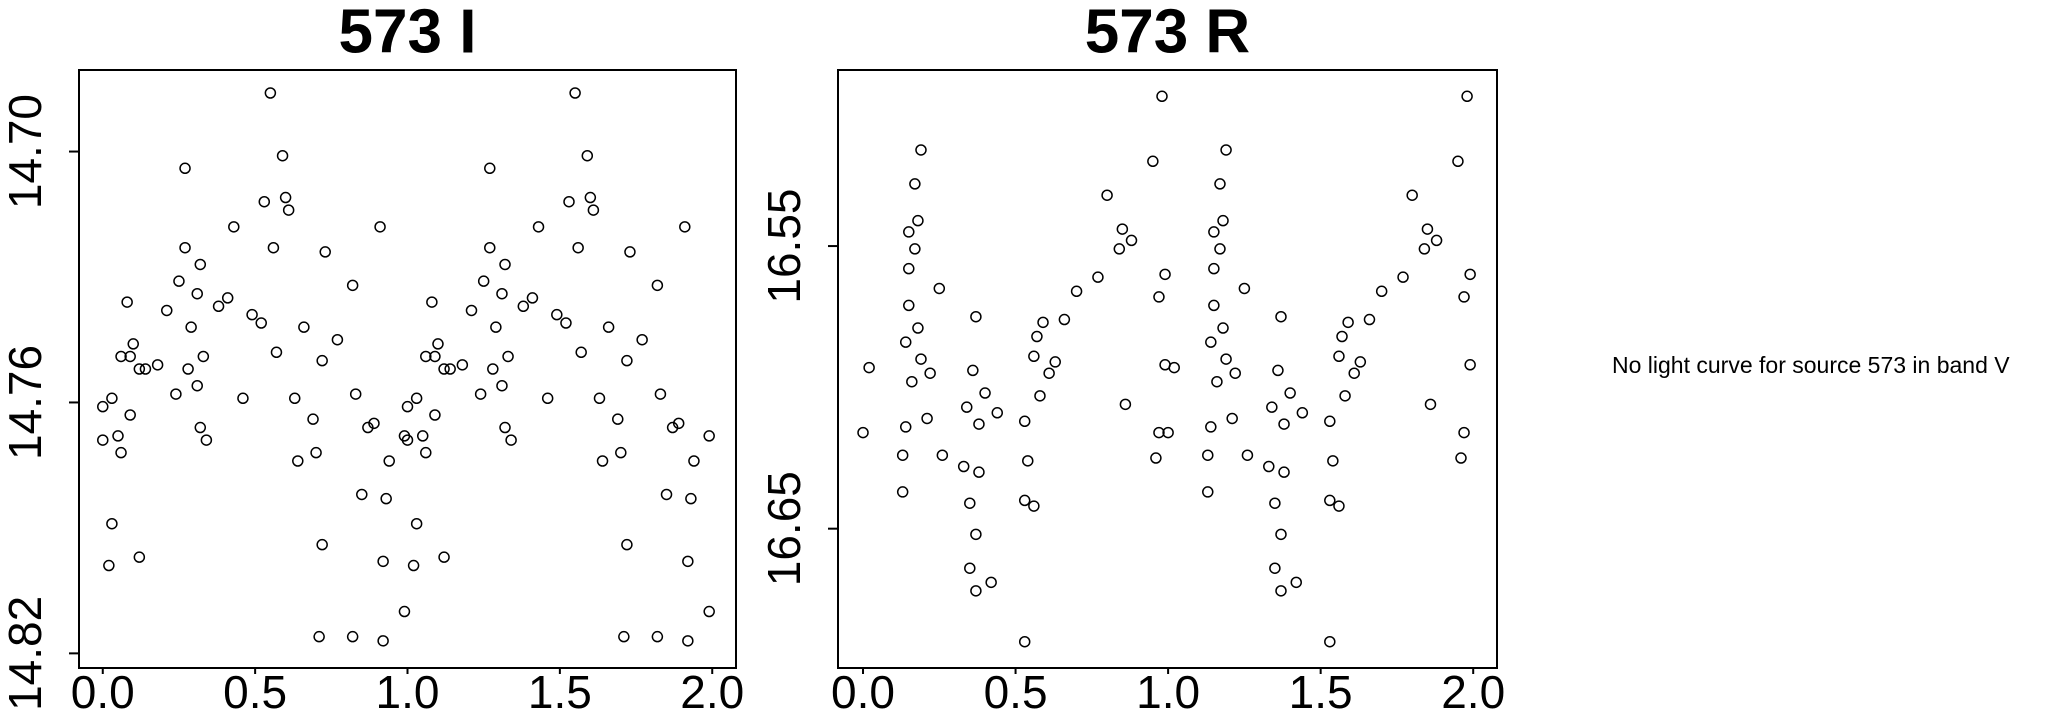 This screenshot has height=719, width=2062. What do you see at coordinates (25, 653) in the screenshot?
I see `y-tick-label: 14.82` at bounding box center [25, 653].